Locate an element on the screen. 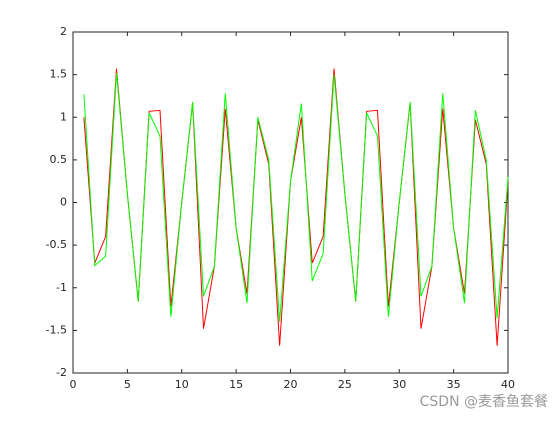 This screenshot has height=424, width=560. x-tick-label: 20 is located at coordinates (291, 384).